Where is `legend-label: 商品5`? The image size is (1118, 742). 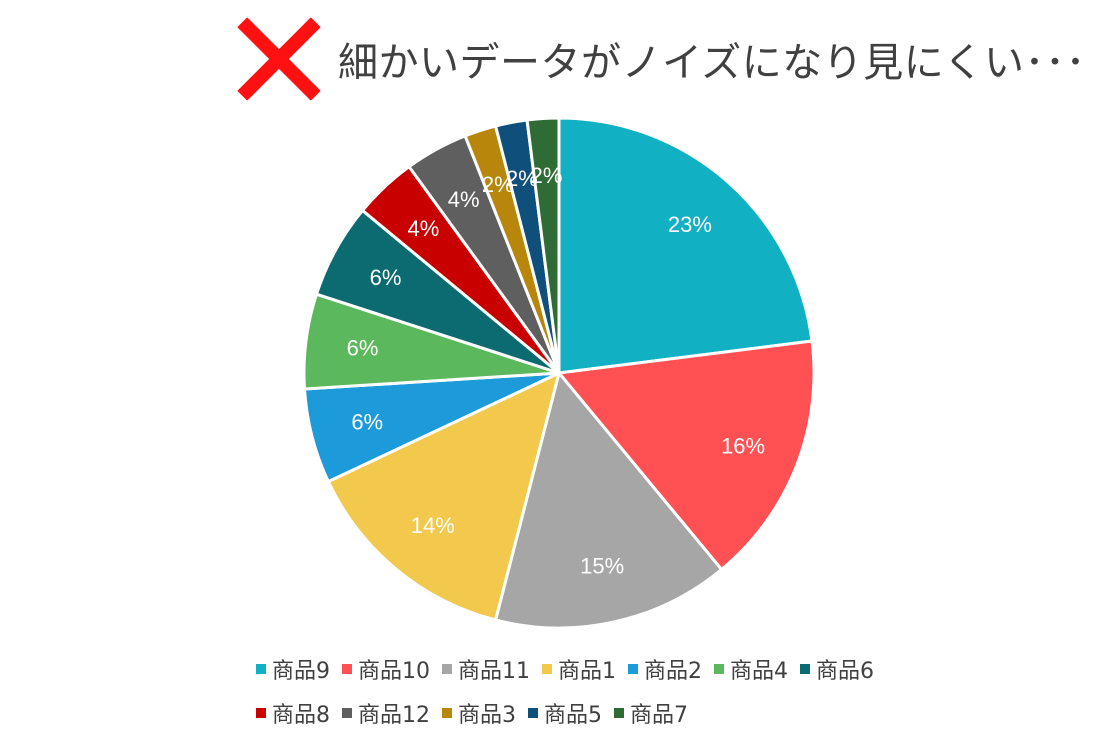
legend-label: 商品5 is located at coordinates (573, 715).